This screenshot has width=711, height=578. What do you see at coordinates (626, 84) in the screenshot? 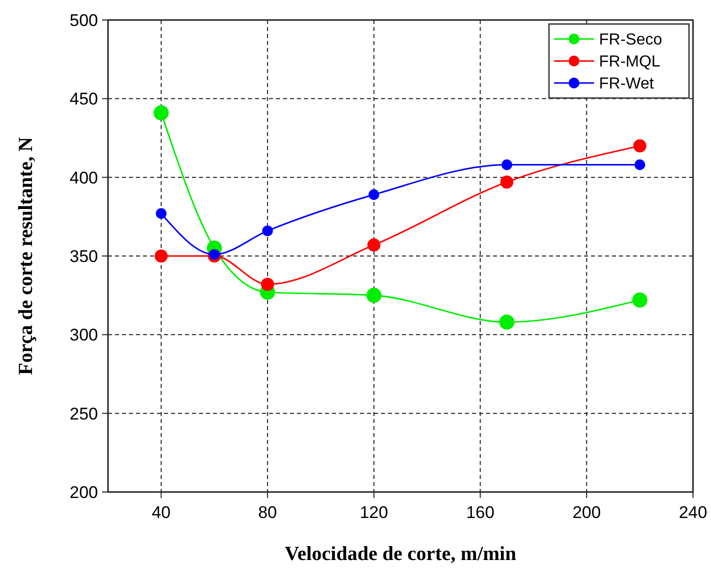
I see `legend-label: FR-Wet` at bounding box center [626, 84].